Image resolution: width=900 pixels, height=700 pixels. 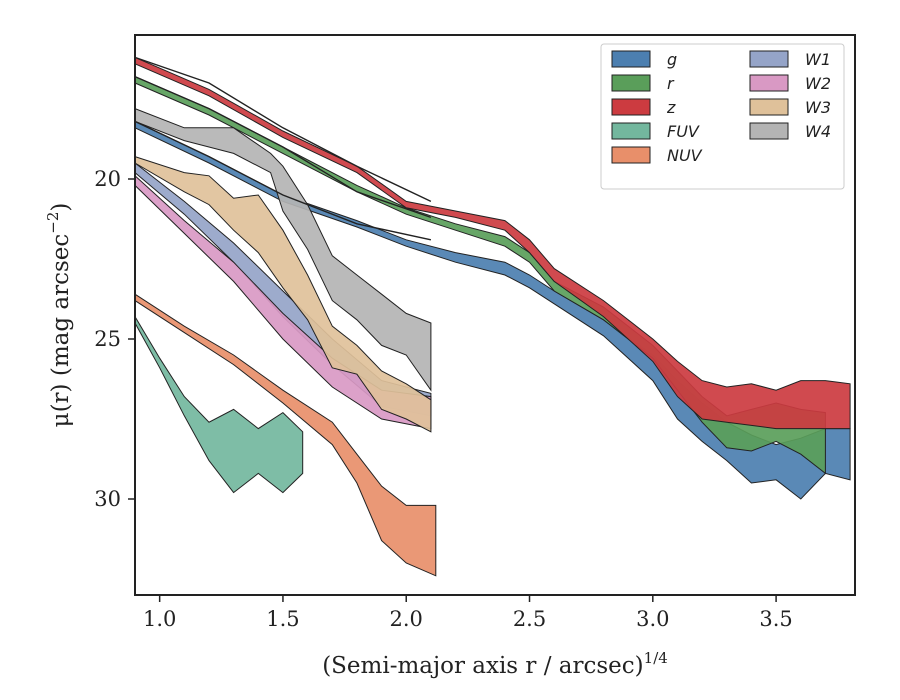 I want to click on legend-swatch-r, so click(x=631, y=83).